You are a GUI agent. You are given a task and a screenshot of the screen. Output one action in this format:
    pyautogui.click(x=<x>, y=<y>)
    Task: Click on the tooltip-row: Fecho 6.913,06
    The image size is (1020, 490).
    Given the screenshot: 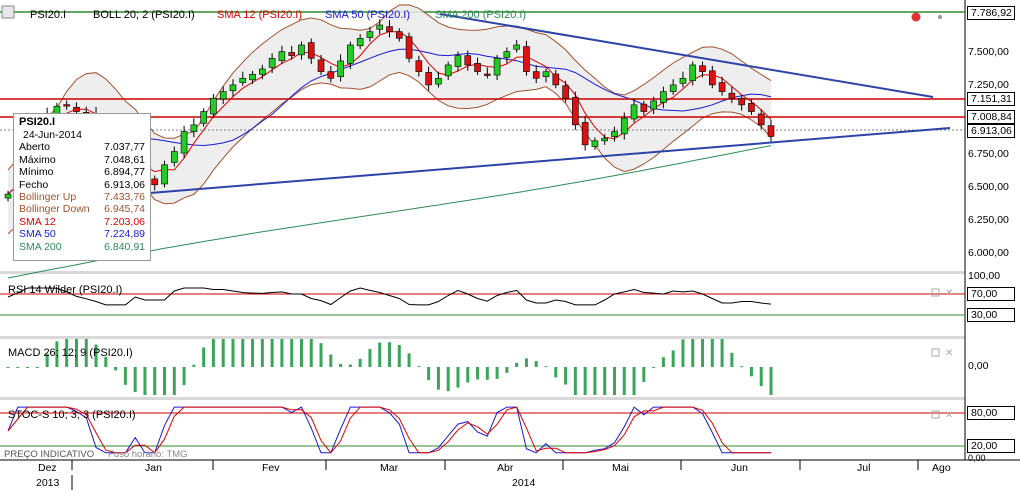 What is the action you would take?
    pyautogui.click(x=82, y=185)
    